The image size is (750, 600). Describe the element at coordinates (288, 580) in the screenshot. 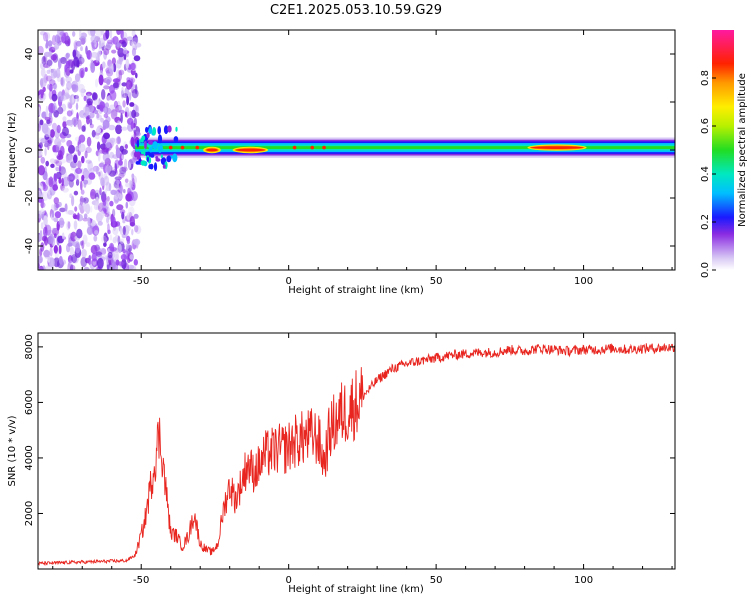

I see `x-tick-label: 0` at that location.